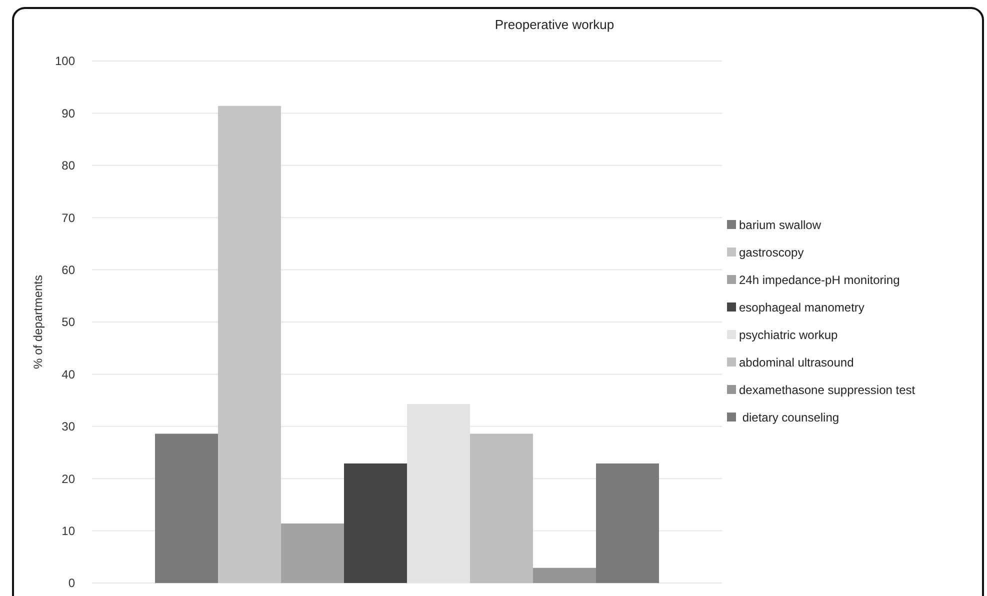 This screenshot has height=596, width=987. What do you see at coordinates (69, 217) in the screenshot?
I see `y-tick-label: 70` at bounding box center [69, 217].